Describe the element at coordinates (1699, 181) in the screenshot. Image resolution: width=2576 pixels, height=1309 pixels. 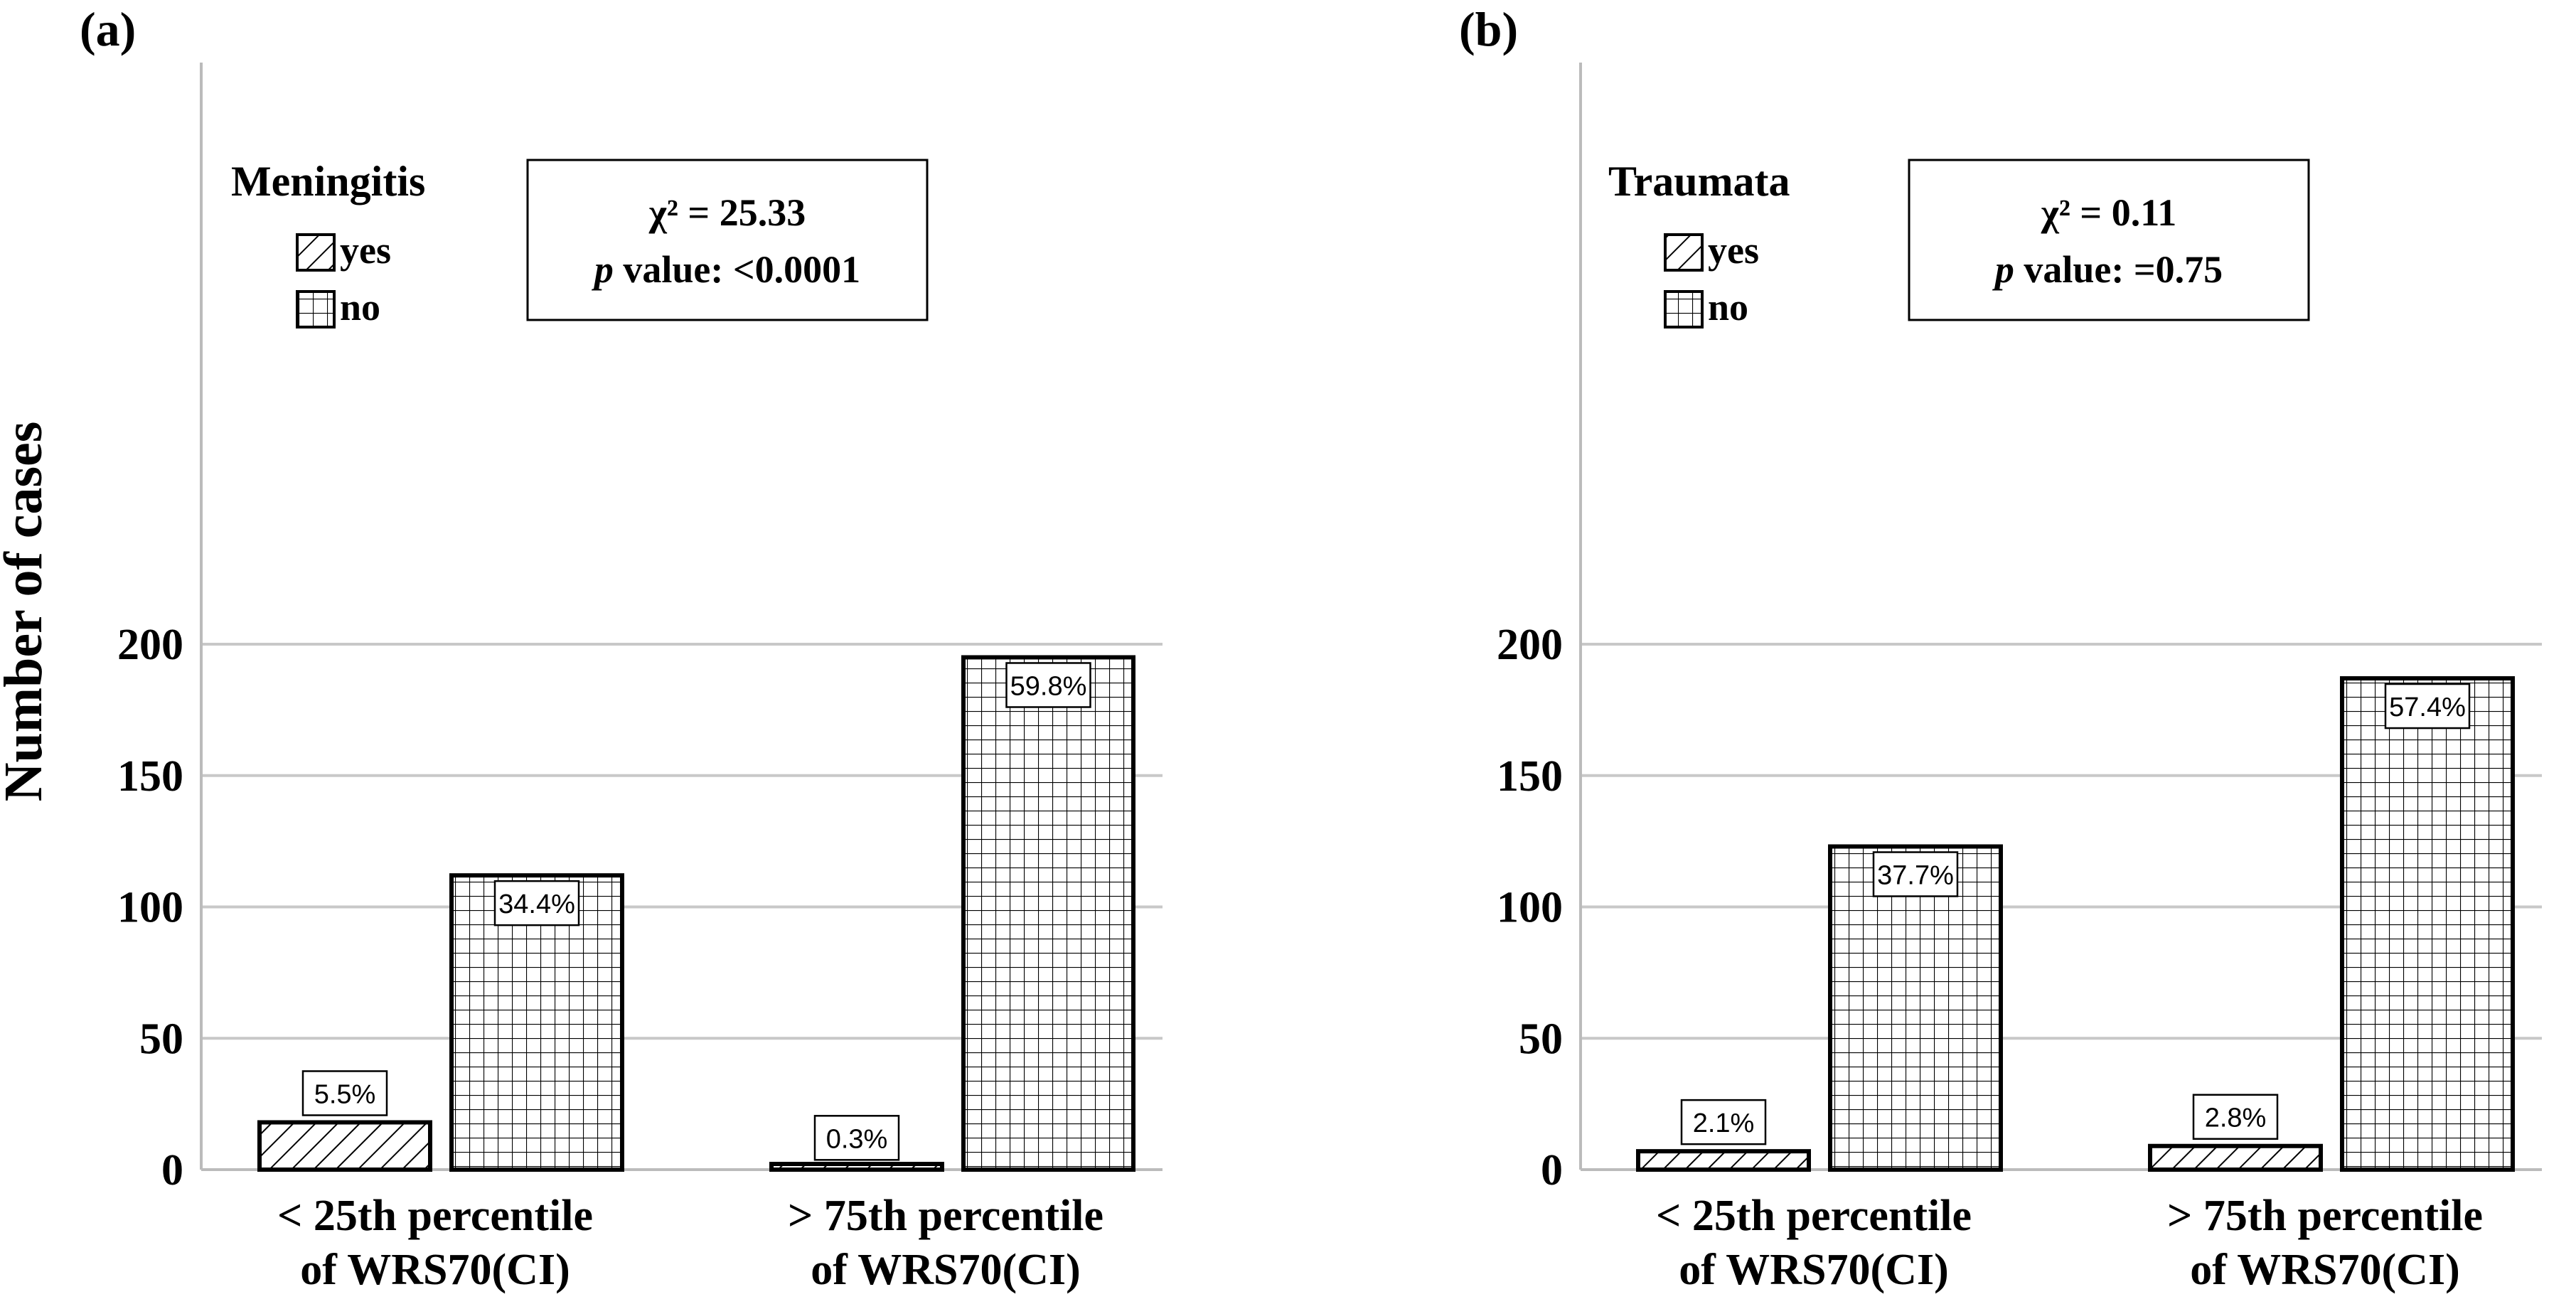
I see `legend-title: Traumata` at that location.